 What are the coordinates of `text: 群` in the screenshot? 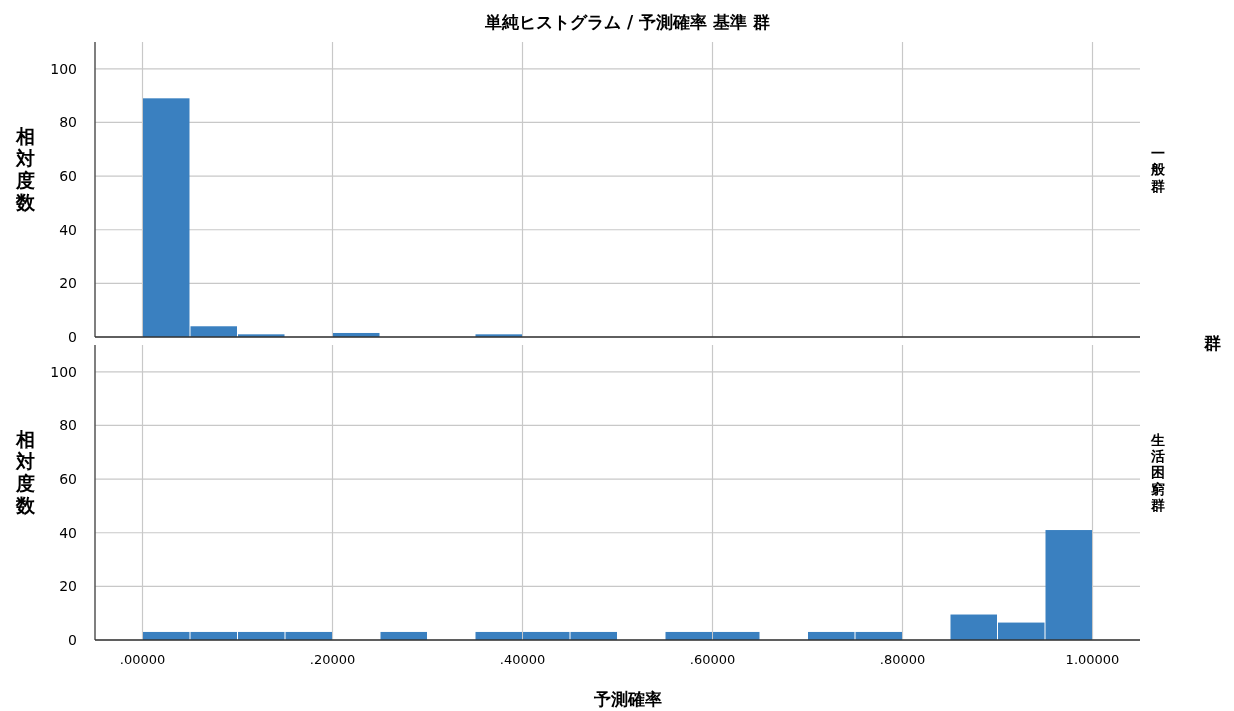 It's located at (1211, 343).